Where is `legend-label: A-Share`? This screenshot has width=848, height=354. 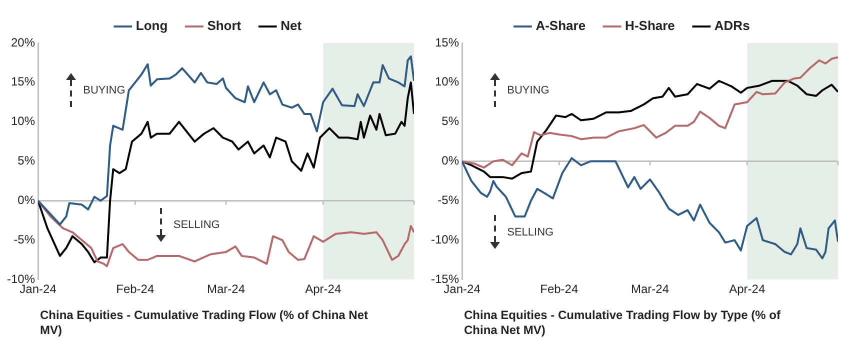
legend-label: A-Share is located at coordinates (561, 26).